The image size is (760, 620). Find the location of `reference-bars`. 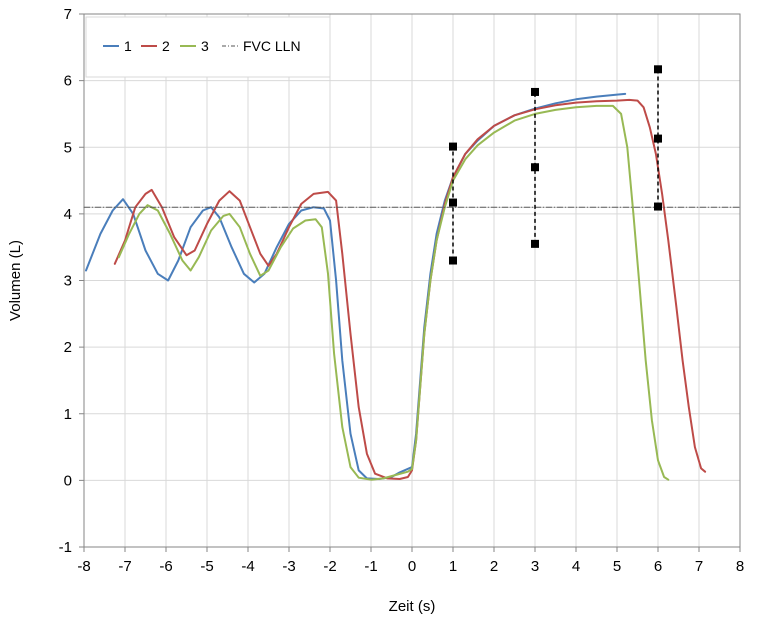

reference-bars is located at coordinates (555, 165).